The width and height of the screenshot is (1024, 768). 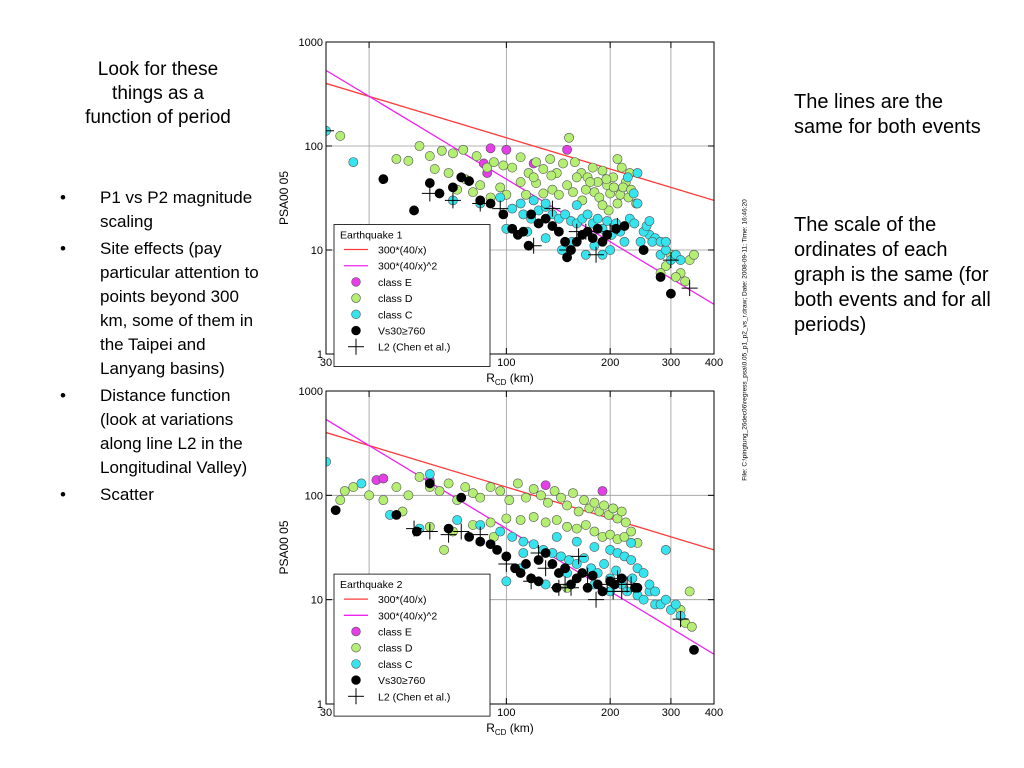 What do you see at coordinates (395, 299) in the screenshot?
I see `legend-entry-label: class D` at bounding box center [395, 299].